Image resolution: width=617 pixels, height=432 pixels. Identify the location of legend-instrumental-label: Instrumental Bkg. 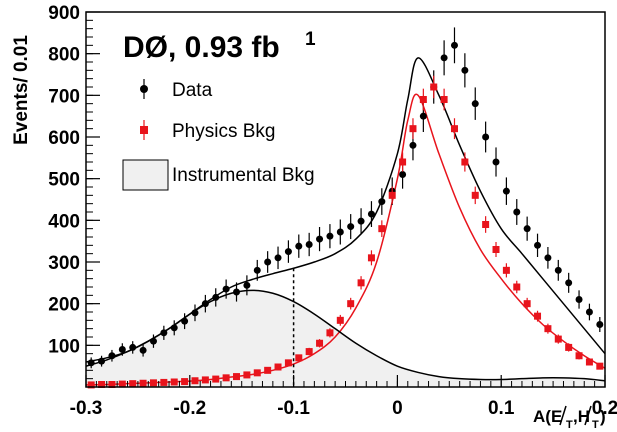
(243, 175).